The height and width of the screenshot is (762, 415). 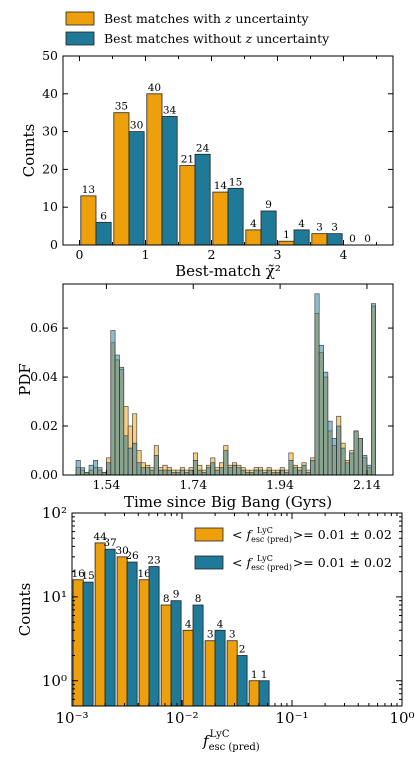 I want to click on x-axis-title: Time since Big Bang (Gyrs), so click(x=228, y=502).